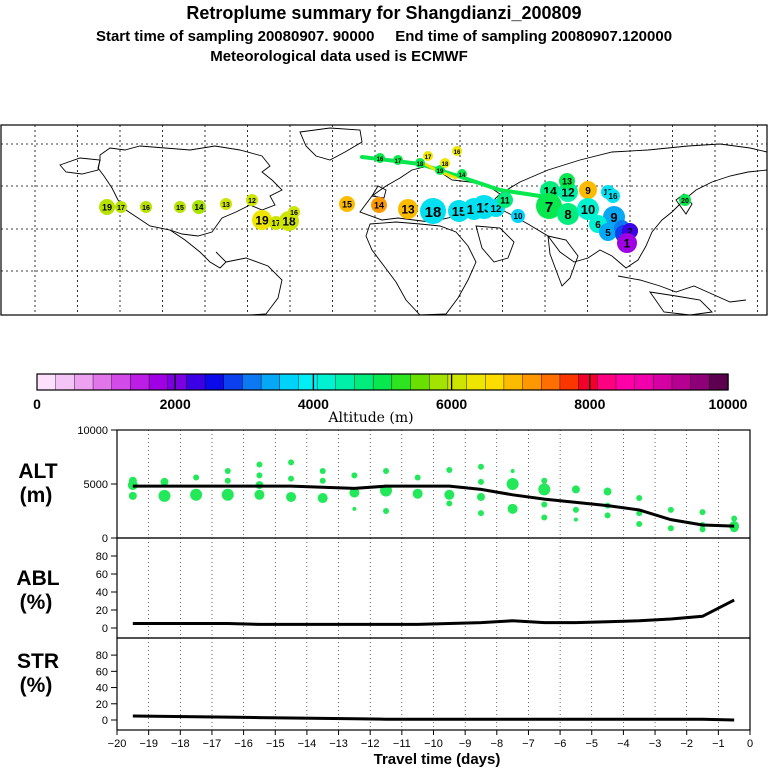 This screenshot has width=768, height=768. Describe the element at coordinates (36, 495) in the screenshot. I see `panel-label-unit: (m)` at that location.